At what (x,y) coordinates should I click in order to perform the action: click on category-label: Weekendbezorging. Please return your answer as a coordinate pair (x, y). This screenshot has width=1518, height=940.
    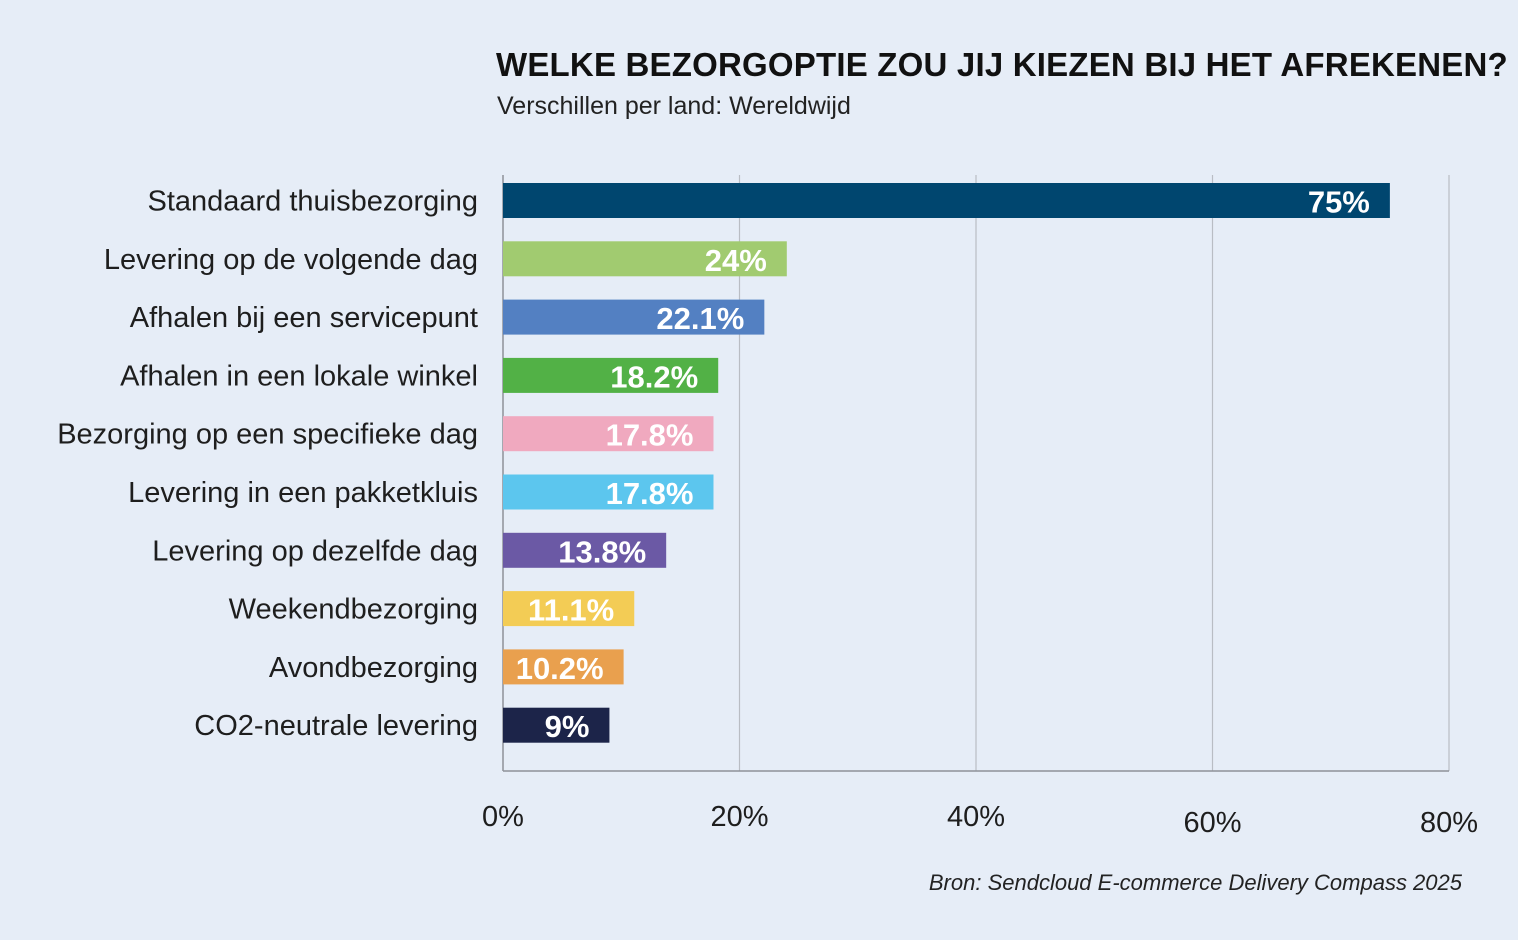
    Looking at the image, I should click on (353, 610).